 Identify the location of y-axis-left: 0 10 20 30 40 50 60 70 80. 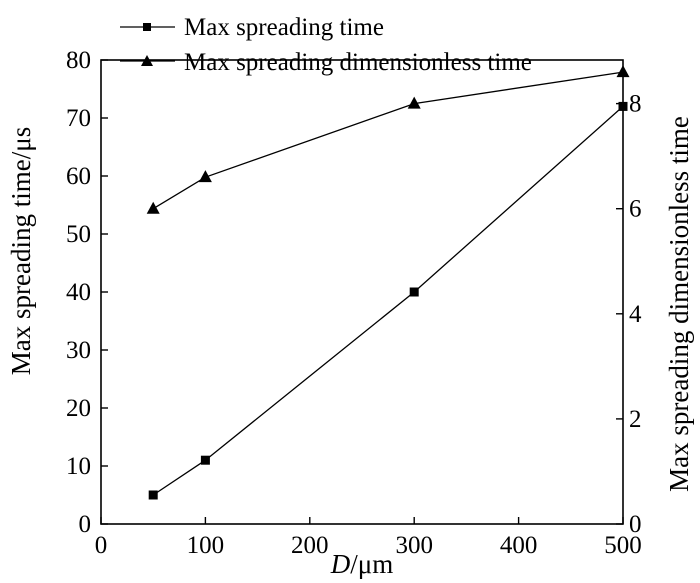
(87, 292).